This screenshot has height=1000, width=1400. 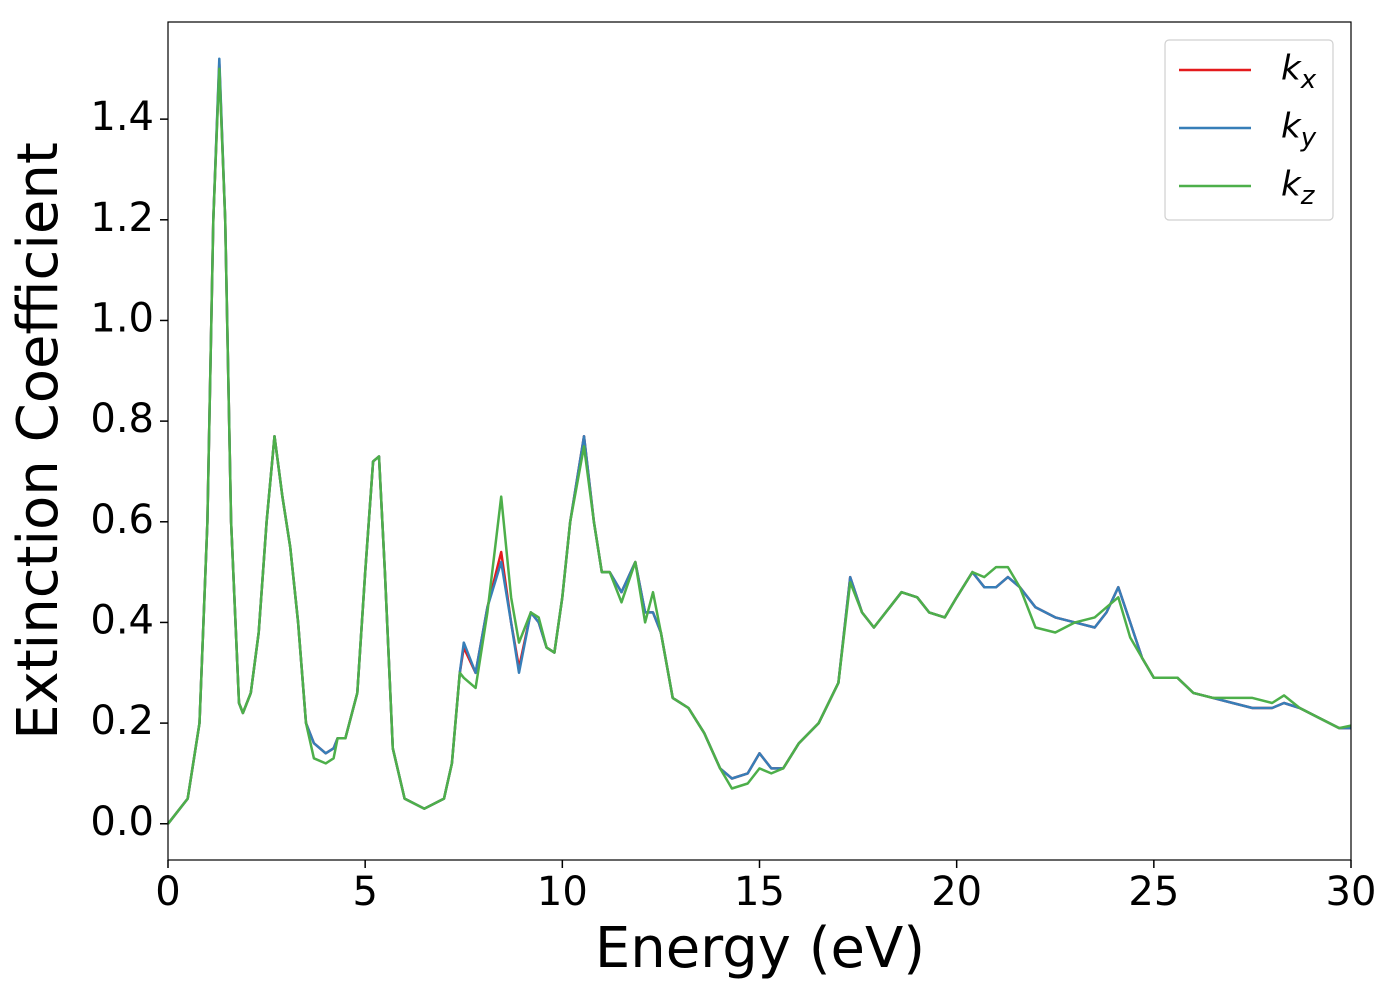 What do you see at coordinates (1249, 130) in the screenshot?
I see `legend-box` at bounding box center [1249, 130].